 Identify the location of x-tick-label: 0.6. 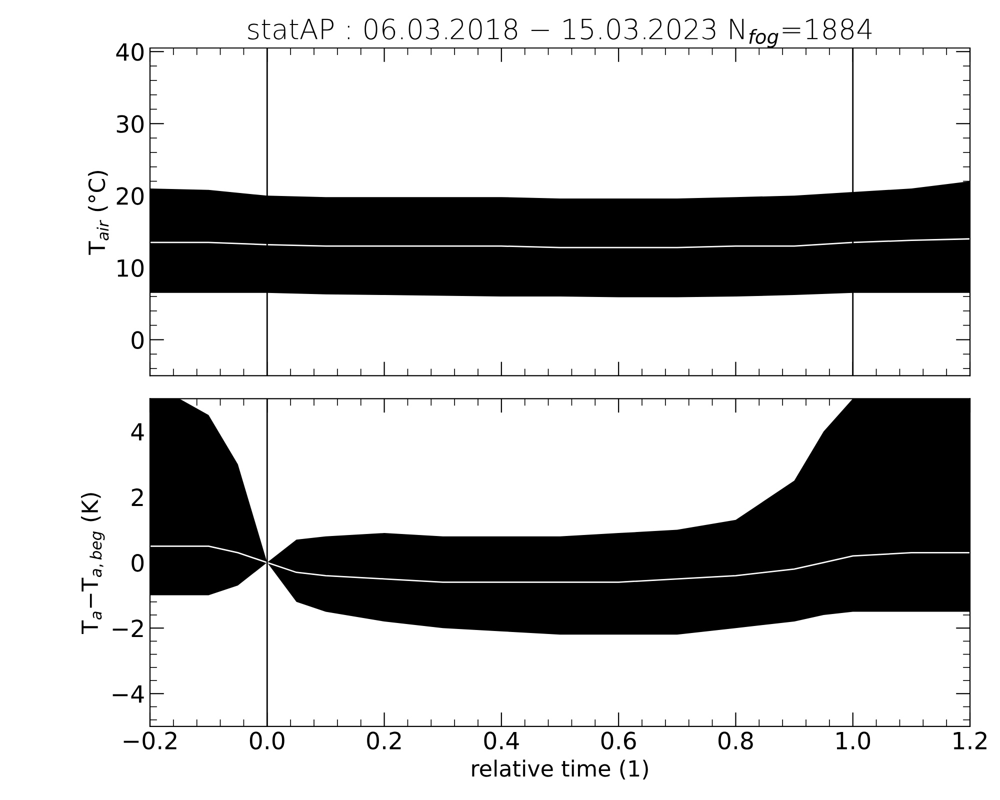
(618, 741).